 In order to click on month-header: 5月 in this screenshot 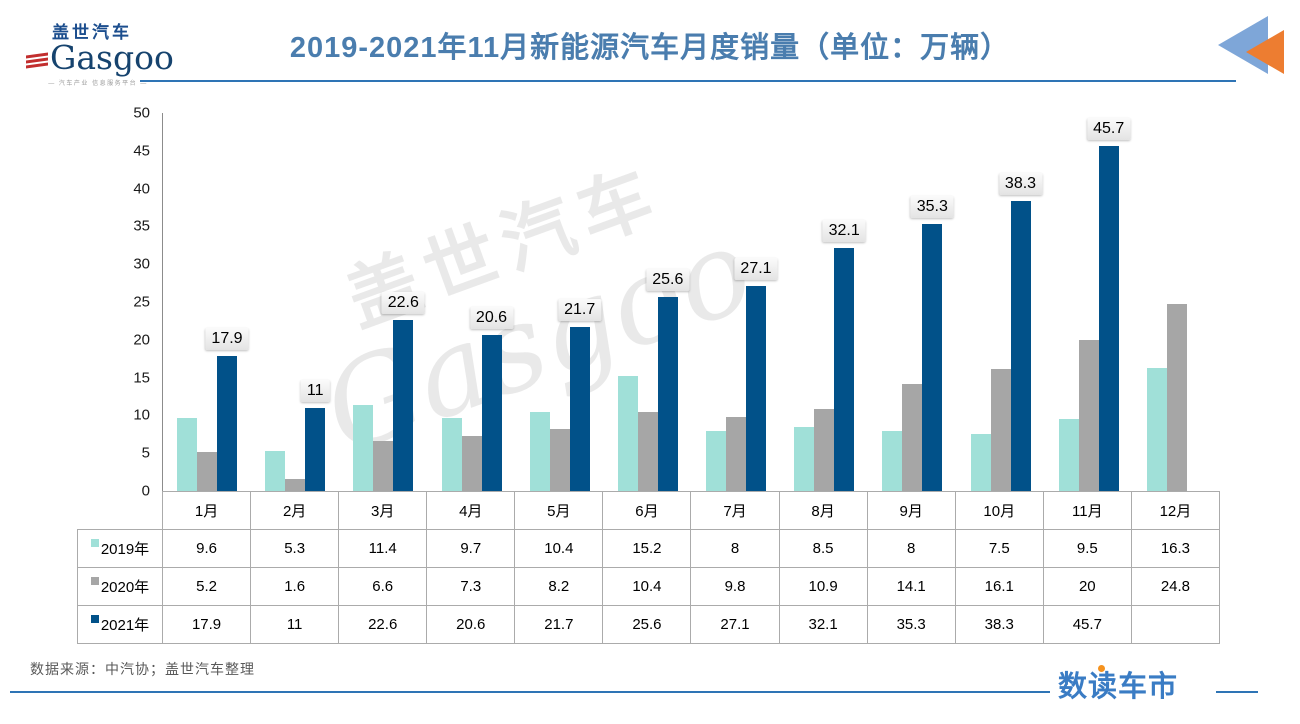, I will do `click(559, 510)`.